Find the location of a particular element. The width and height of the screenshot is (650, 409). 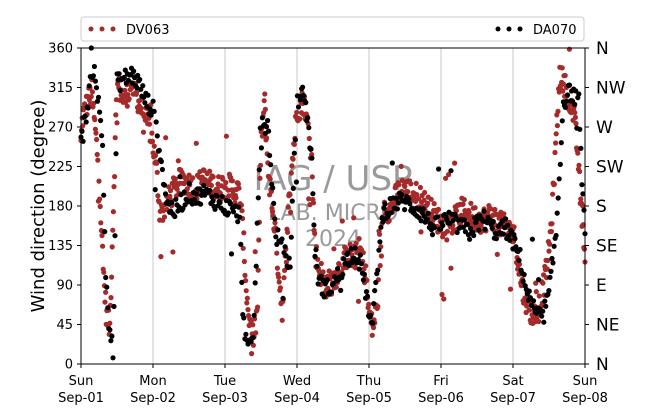

y-tick-label: 45 is located at coordinates (64, 325).